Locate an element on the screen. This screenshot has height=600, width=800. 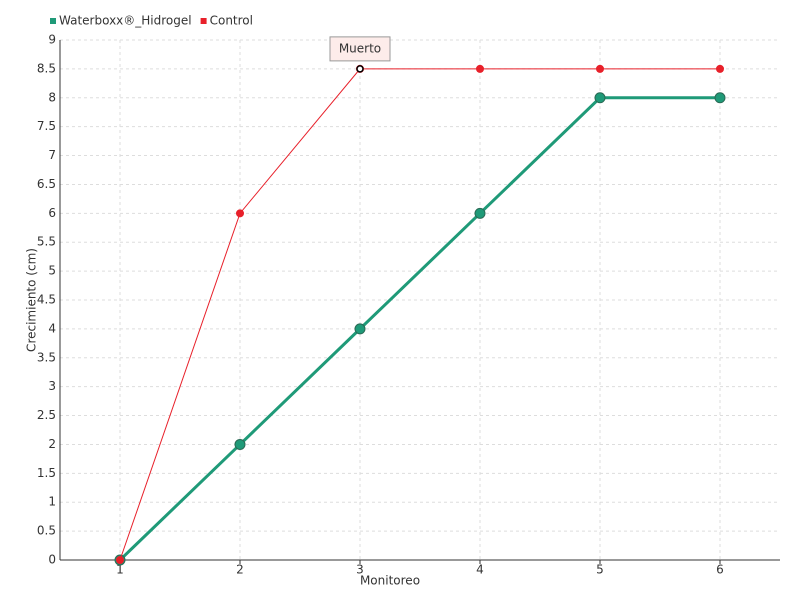
y-tick-label: 8.5 is located at coordinates (46, 68).